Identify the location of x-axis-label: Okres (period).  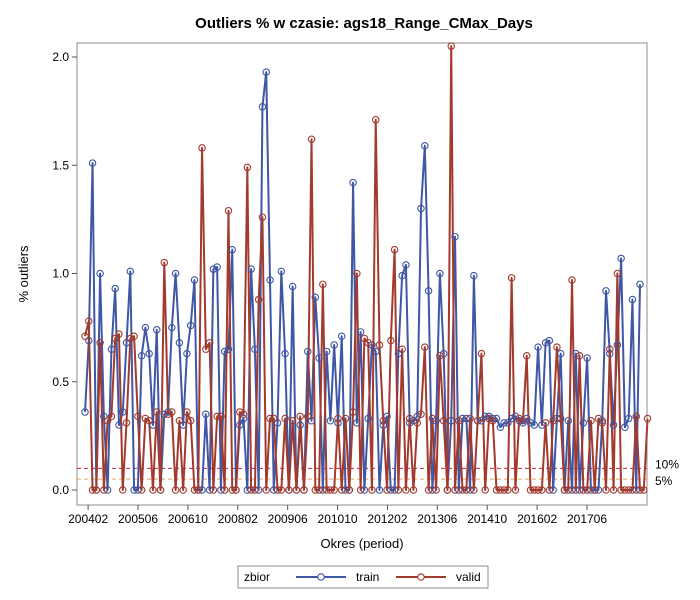
(361, 543).